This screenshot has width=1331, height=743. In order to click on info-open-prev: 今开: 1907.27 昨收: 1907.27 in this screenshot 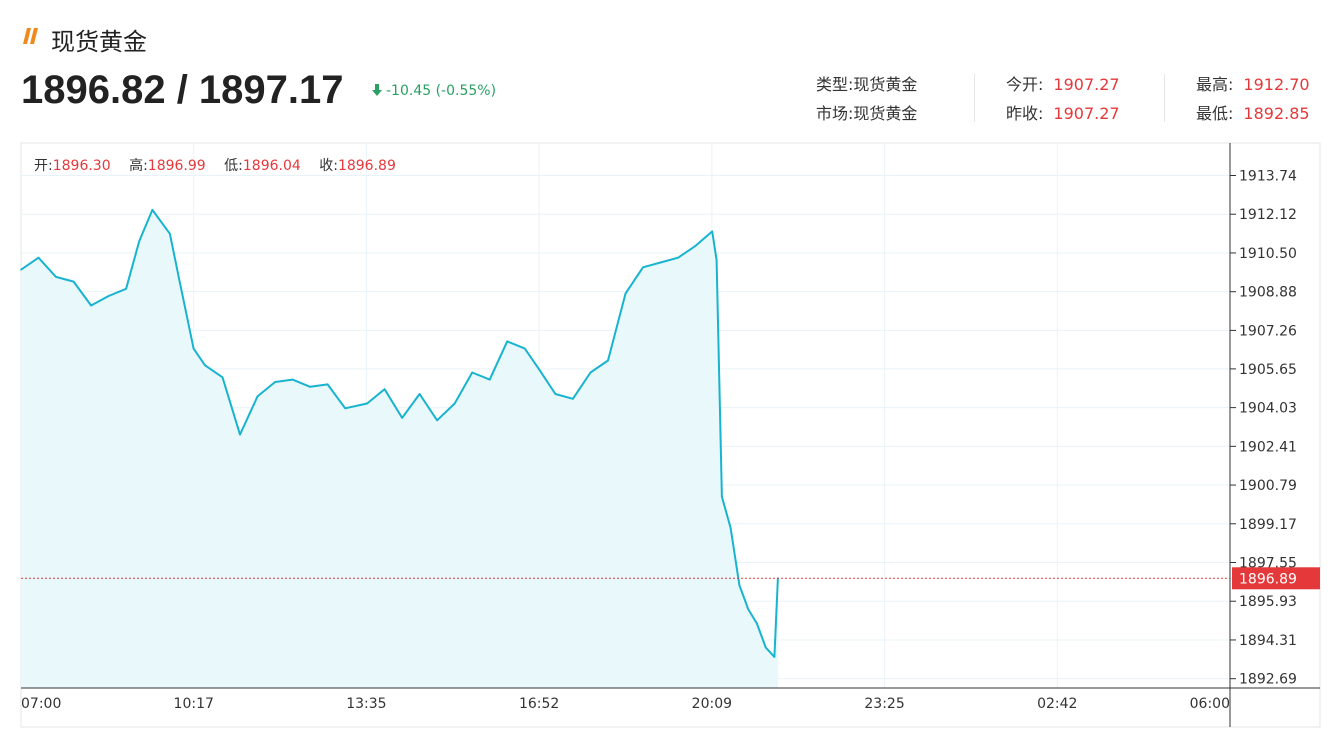, I will do `click(1063, 99)`.